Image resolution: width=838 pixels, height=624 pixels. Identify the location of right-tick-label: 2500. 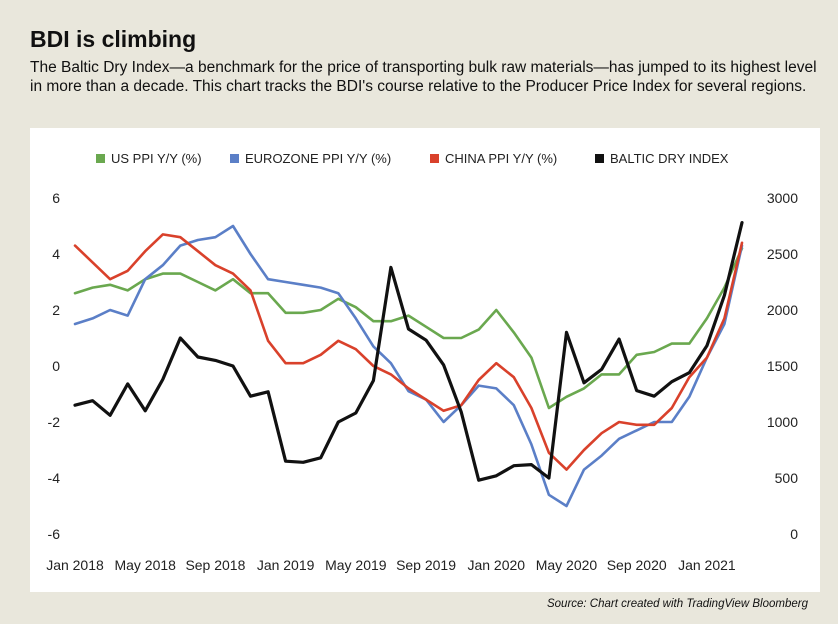
(782, 254).